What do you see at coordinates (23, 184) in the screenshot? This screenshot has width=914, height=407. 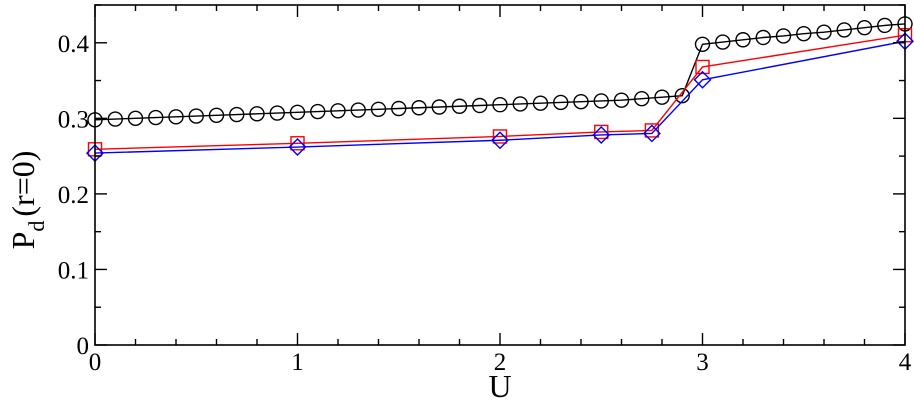 I see `y-axis-title-tail: (r=0)` at bounding box center [23, 184].